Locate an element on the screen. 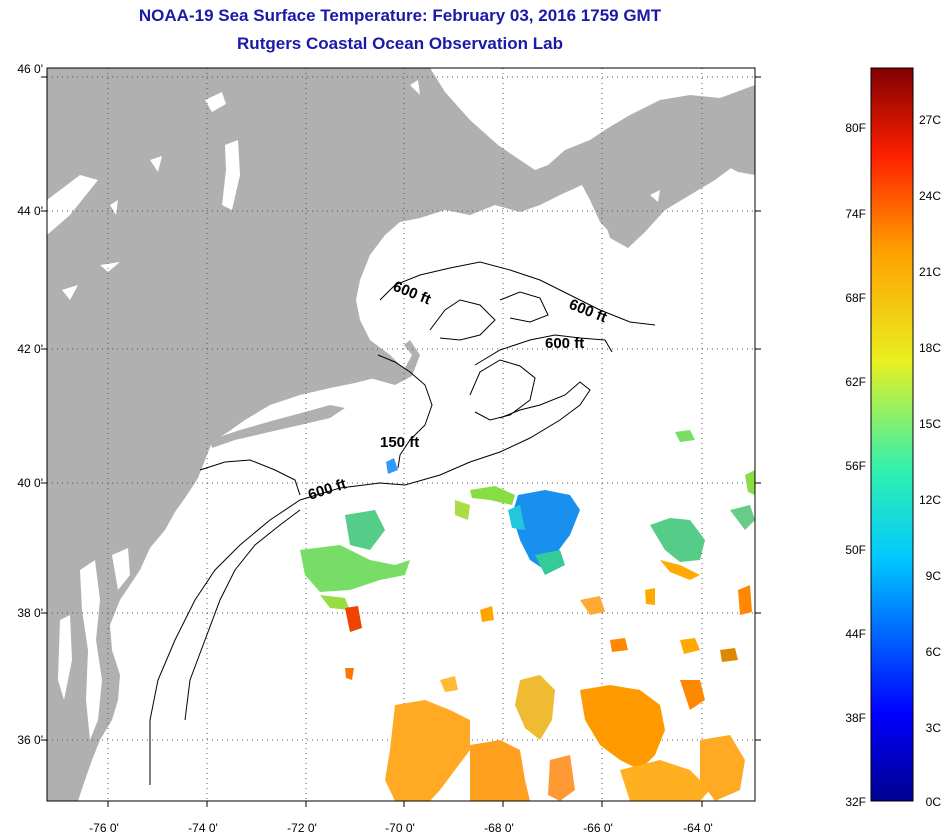 The height and width of the screenshot is (840, 944). lon-label-74: -74 0' is located at coordinates (203, 828).